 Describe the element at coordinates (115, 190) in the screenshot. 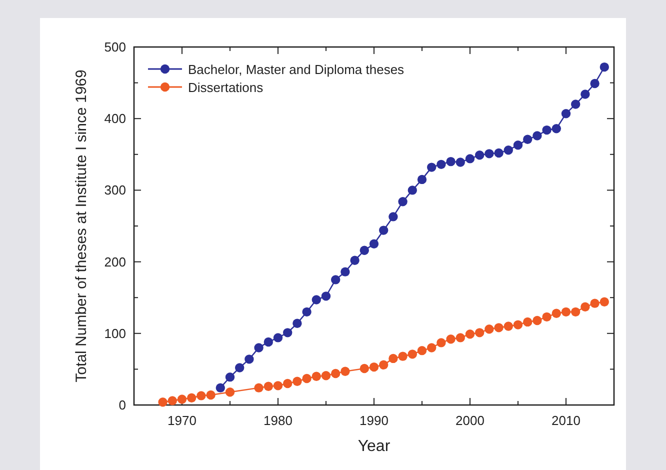

I see `y-tick-label: 300` at that location.